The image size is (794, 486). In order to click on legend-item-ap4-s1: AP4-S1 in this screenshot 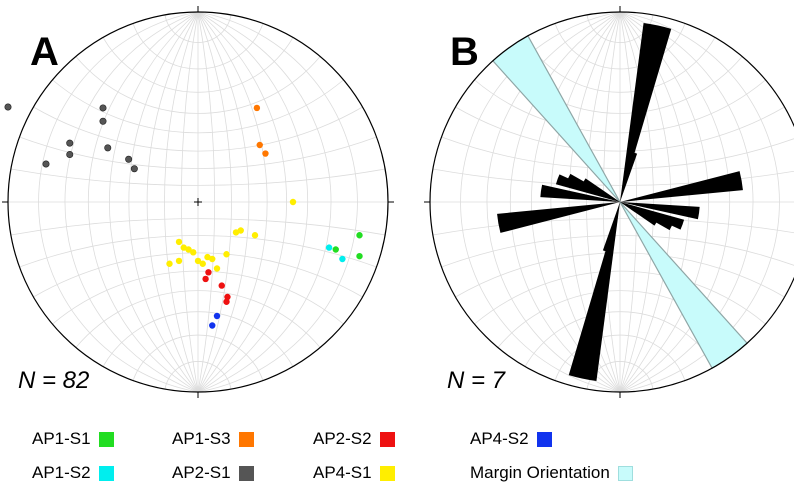, I will do `click(354, 473)`.